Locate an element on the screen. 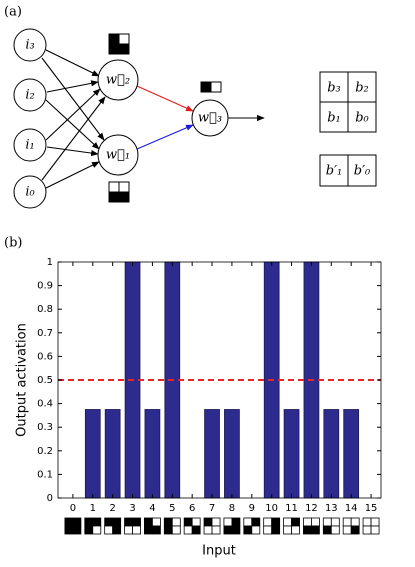 The width and height of the screenshot is (415, 567). x-tick-label: 0 is located at coordinates (73, 508).